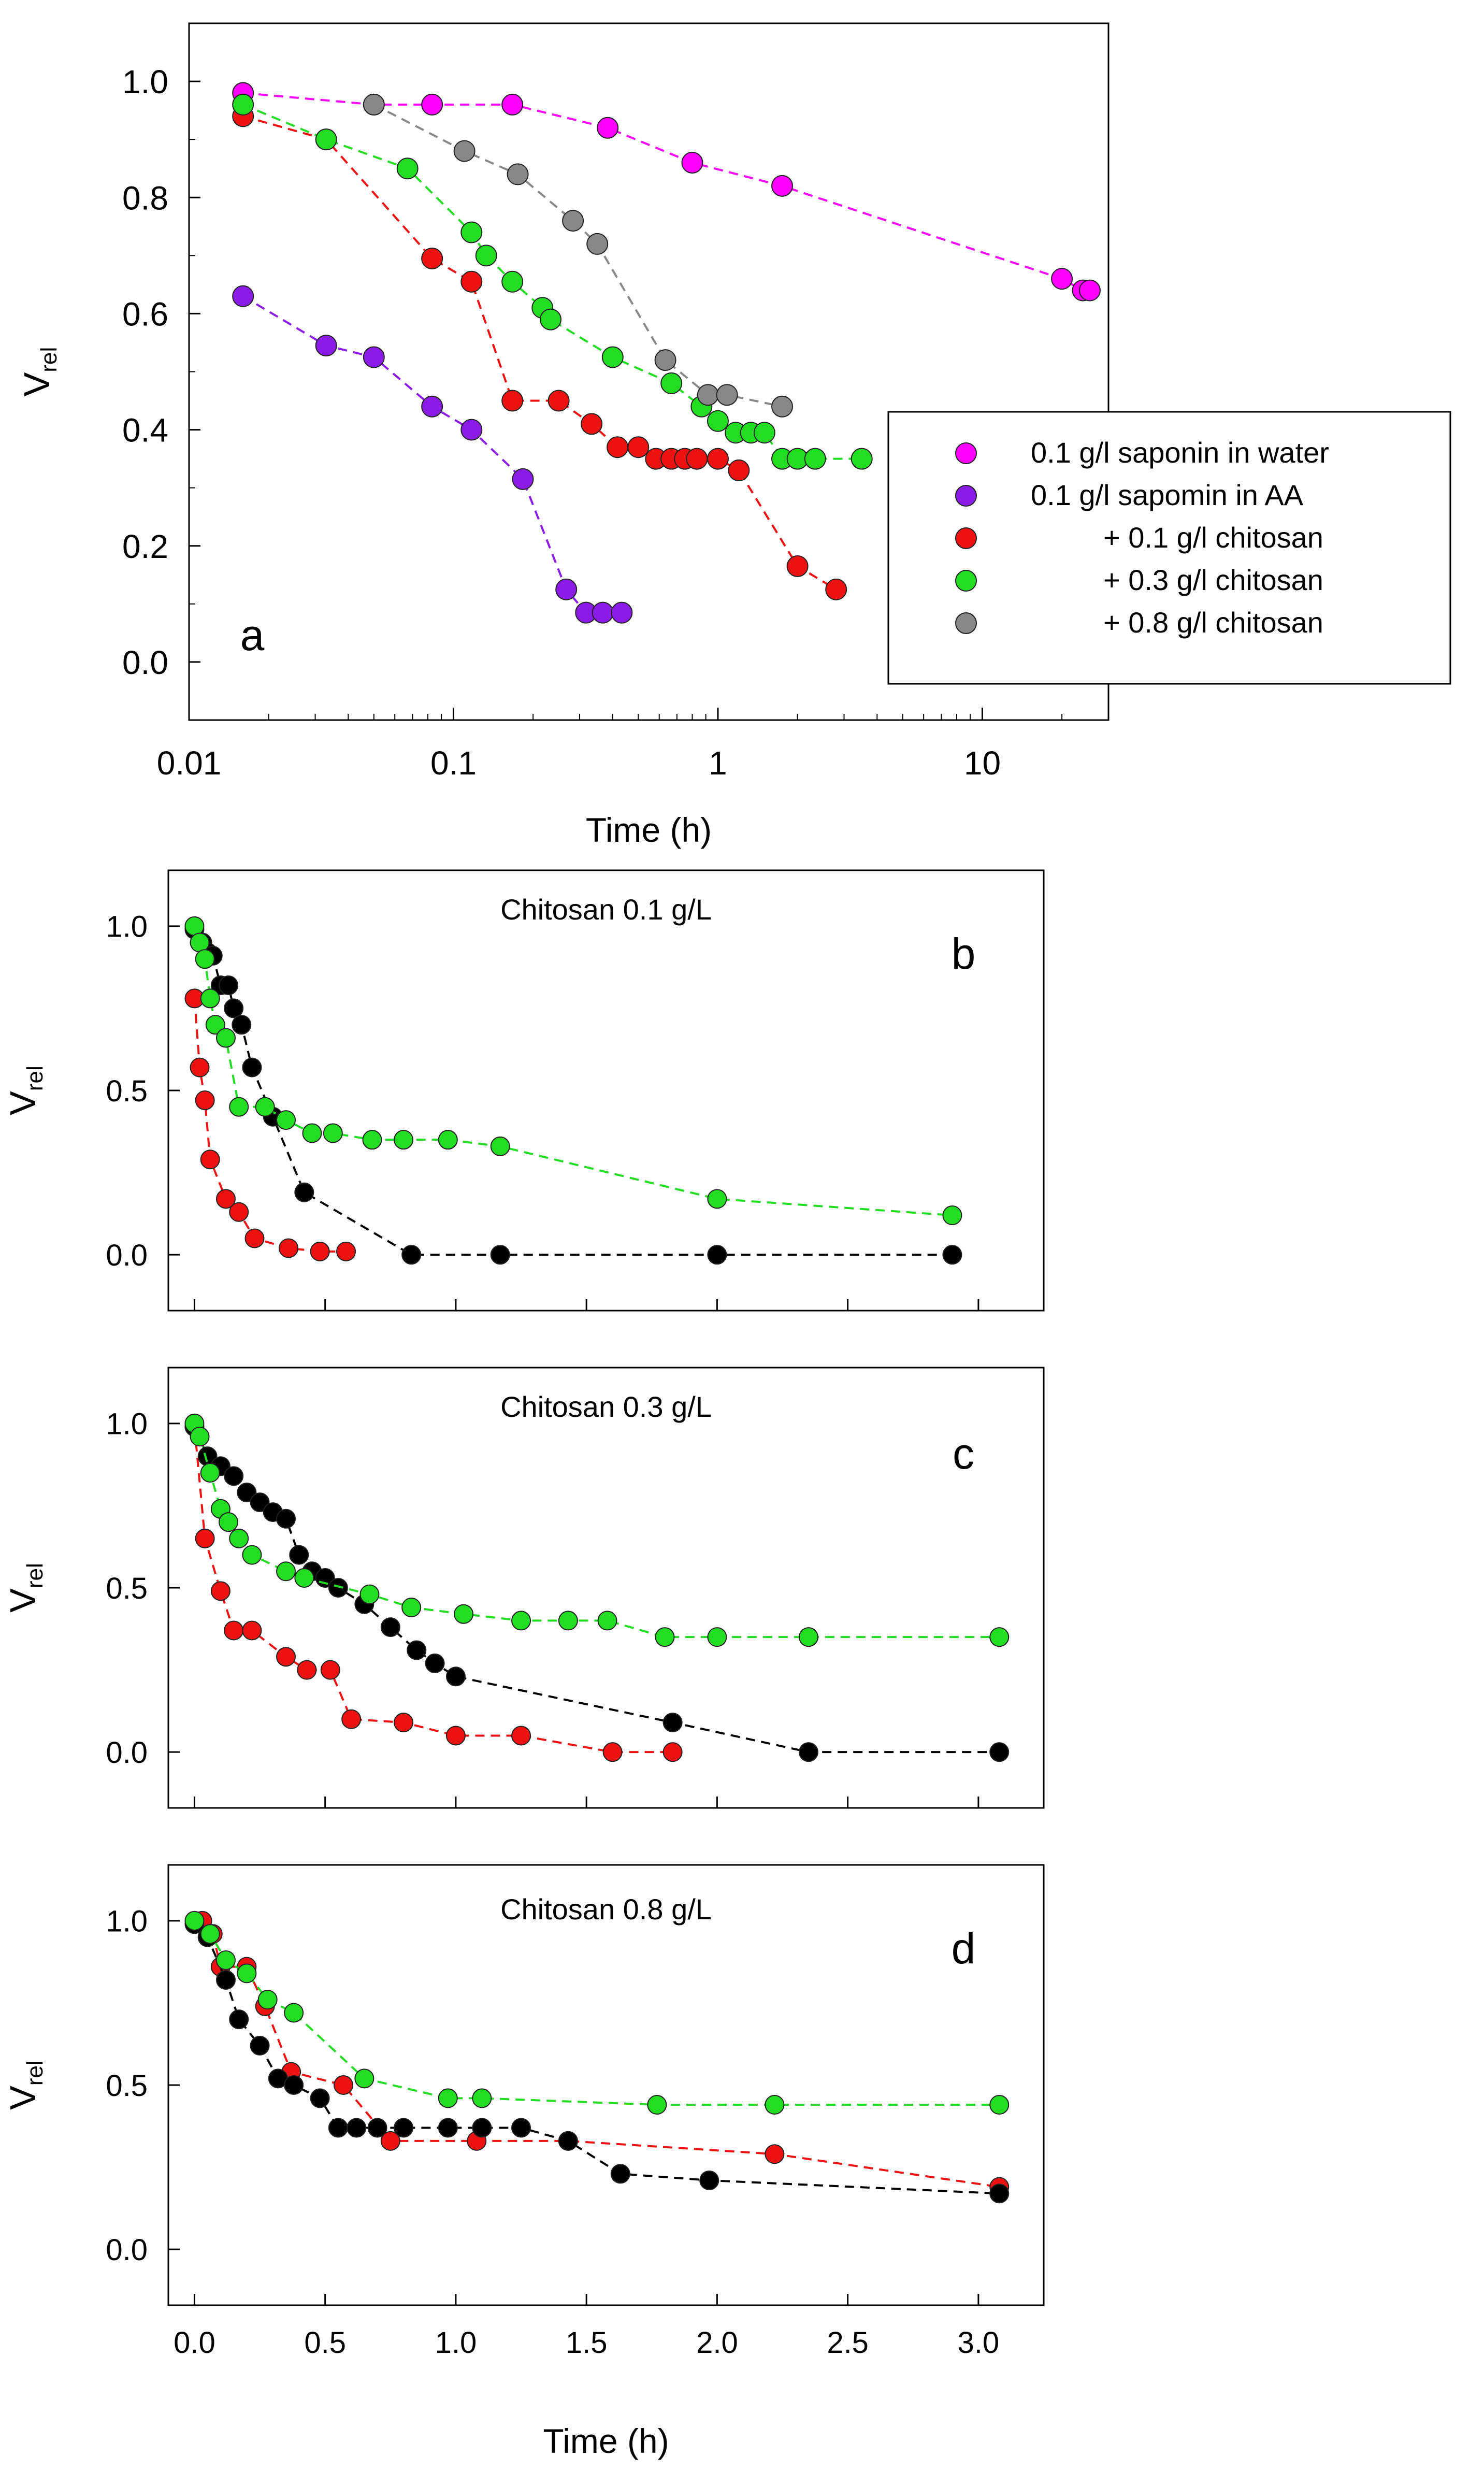 Image resolution: width=1484 pixels, height=2471 pixels. I want to click on y-tick-label: 0.5, so click(127, 2086).